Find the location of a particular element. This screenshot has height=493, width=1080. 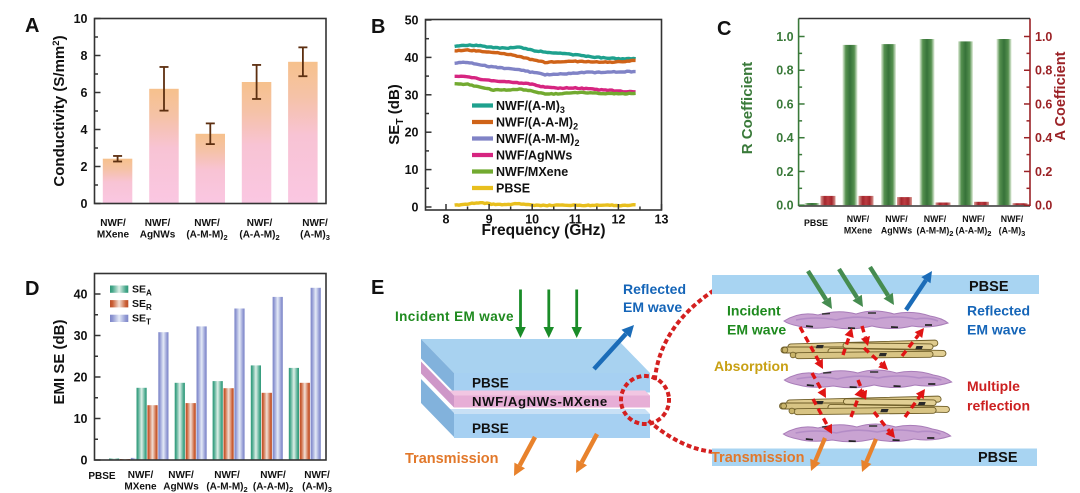

svg-text: E is located at coordinates (377, 288).